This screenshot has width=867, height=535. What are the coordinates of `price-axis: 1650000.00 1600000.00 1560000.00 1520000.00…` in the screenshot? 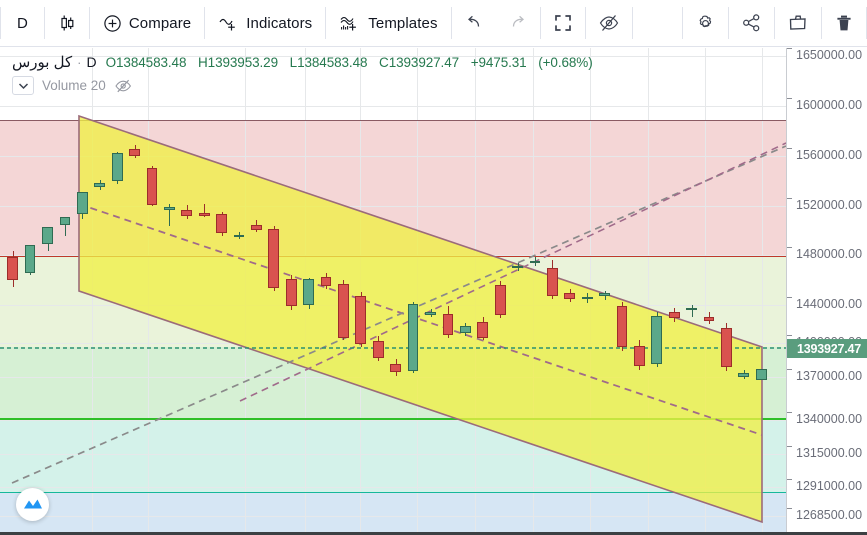 It's located at (826, 291).